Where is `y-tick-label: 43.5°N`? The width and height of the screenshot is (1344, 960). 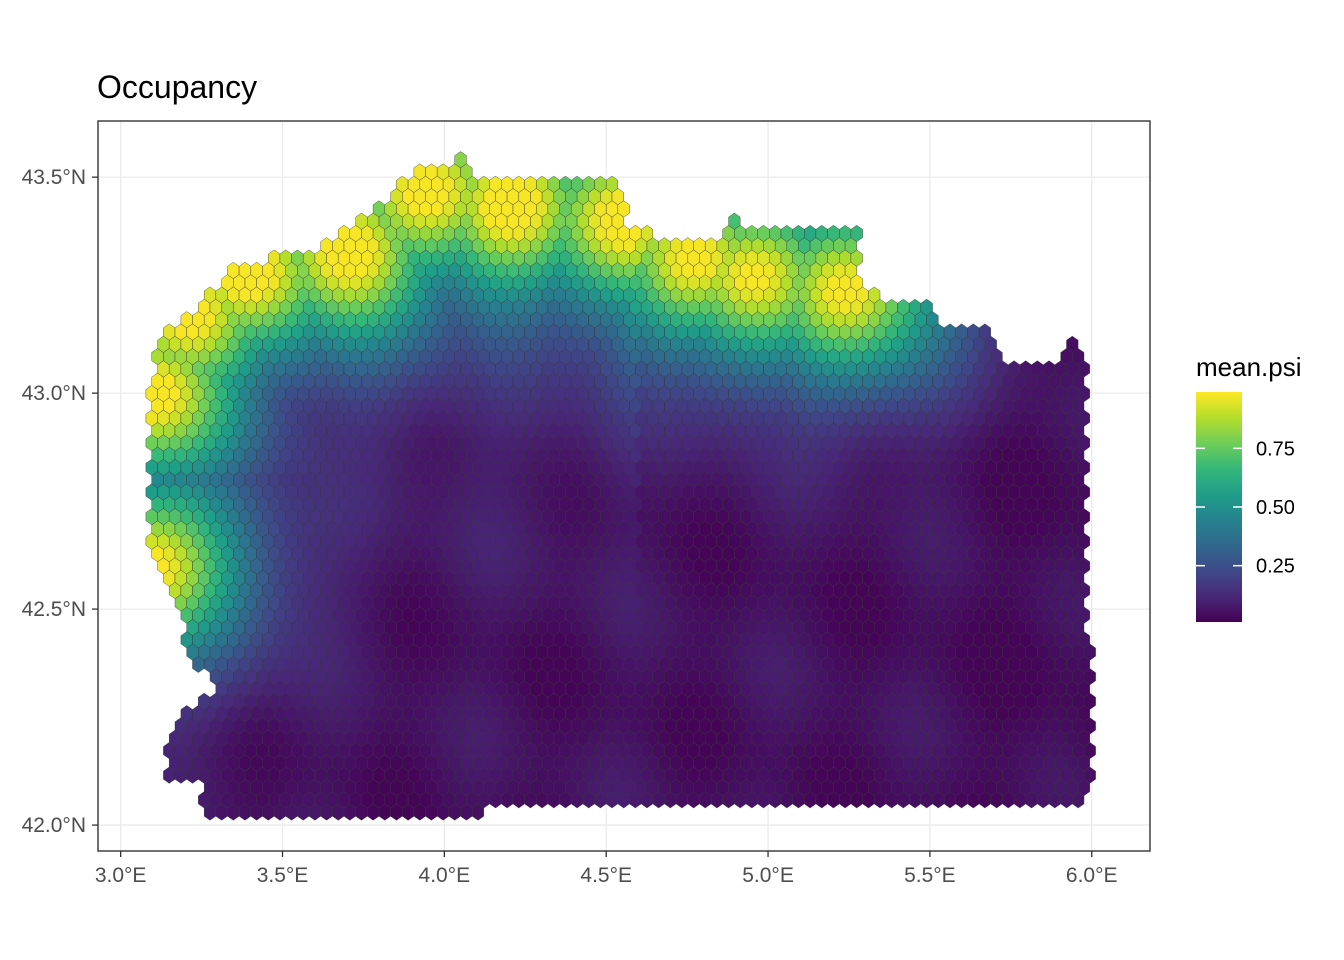
y-tick-label: 43.5°N is located at coordinates (54, 177).